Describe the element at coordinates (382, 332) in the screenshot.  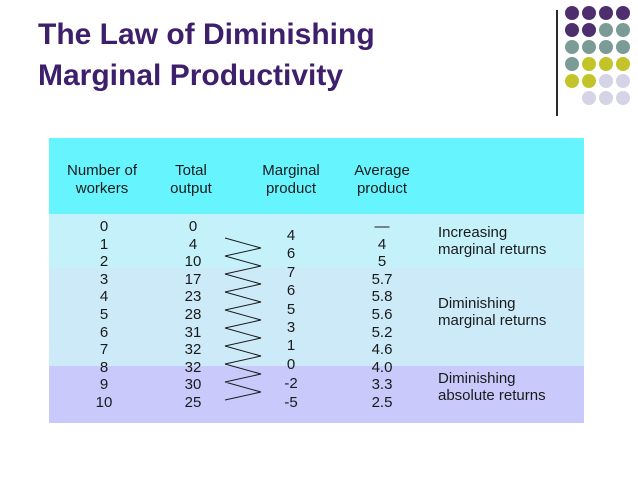
I see `average-product-cell: 5.2` at that location.